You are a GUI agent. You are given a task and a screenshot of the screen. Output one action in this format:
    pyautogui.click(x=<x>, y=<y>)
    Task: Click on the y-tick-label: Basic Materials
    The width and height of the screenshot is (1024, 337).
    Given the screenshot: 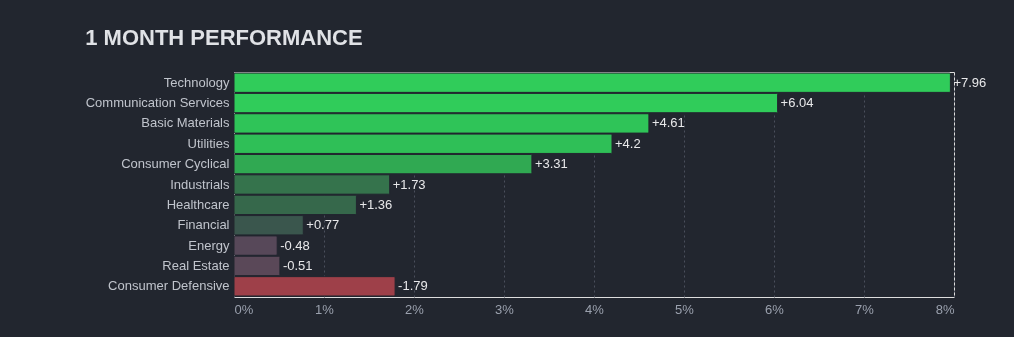 What is the action you would take?
    pyautogui.click(x=185, y=123)
    